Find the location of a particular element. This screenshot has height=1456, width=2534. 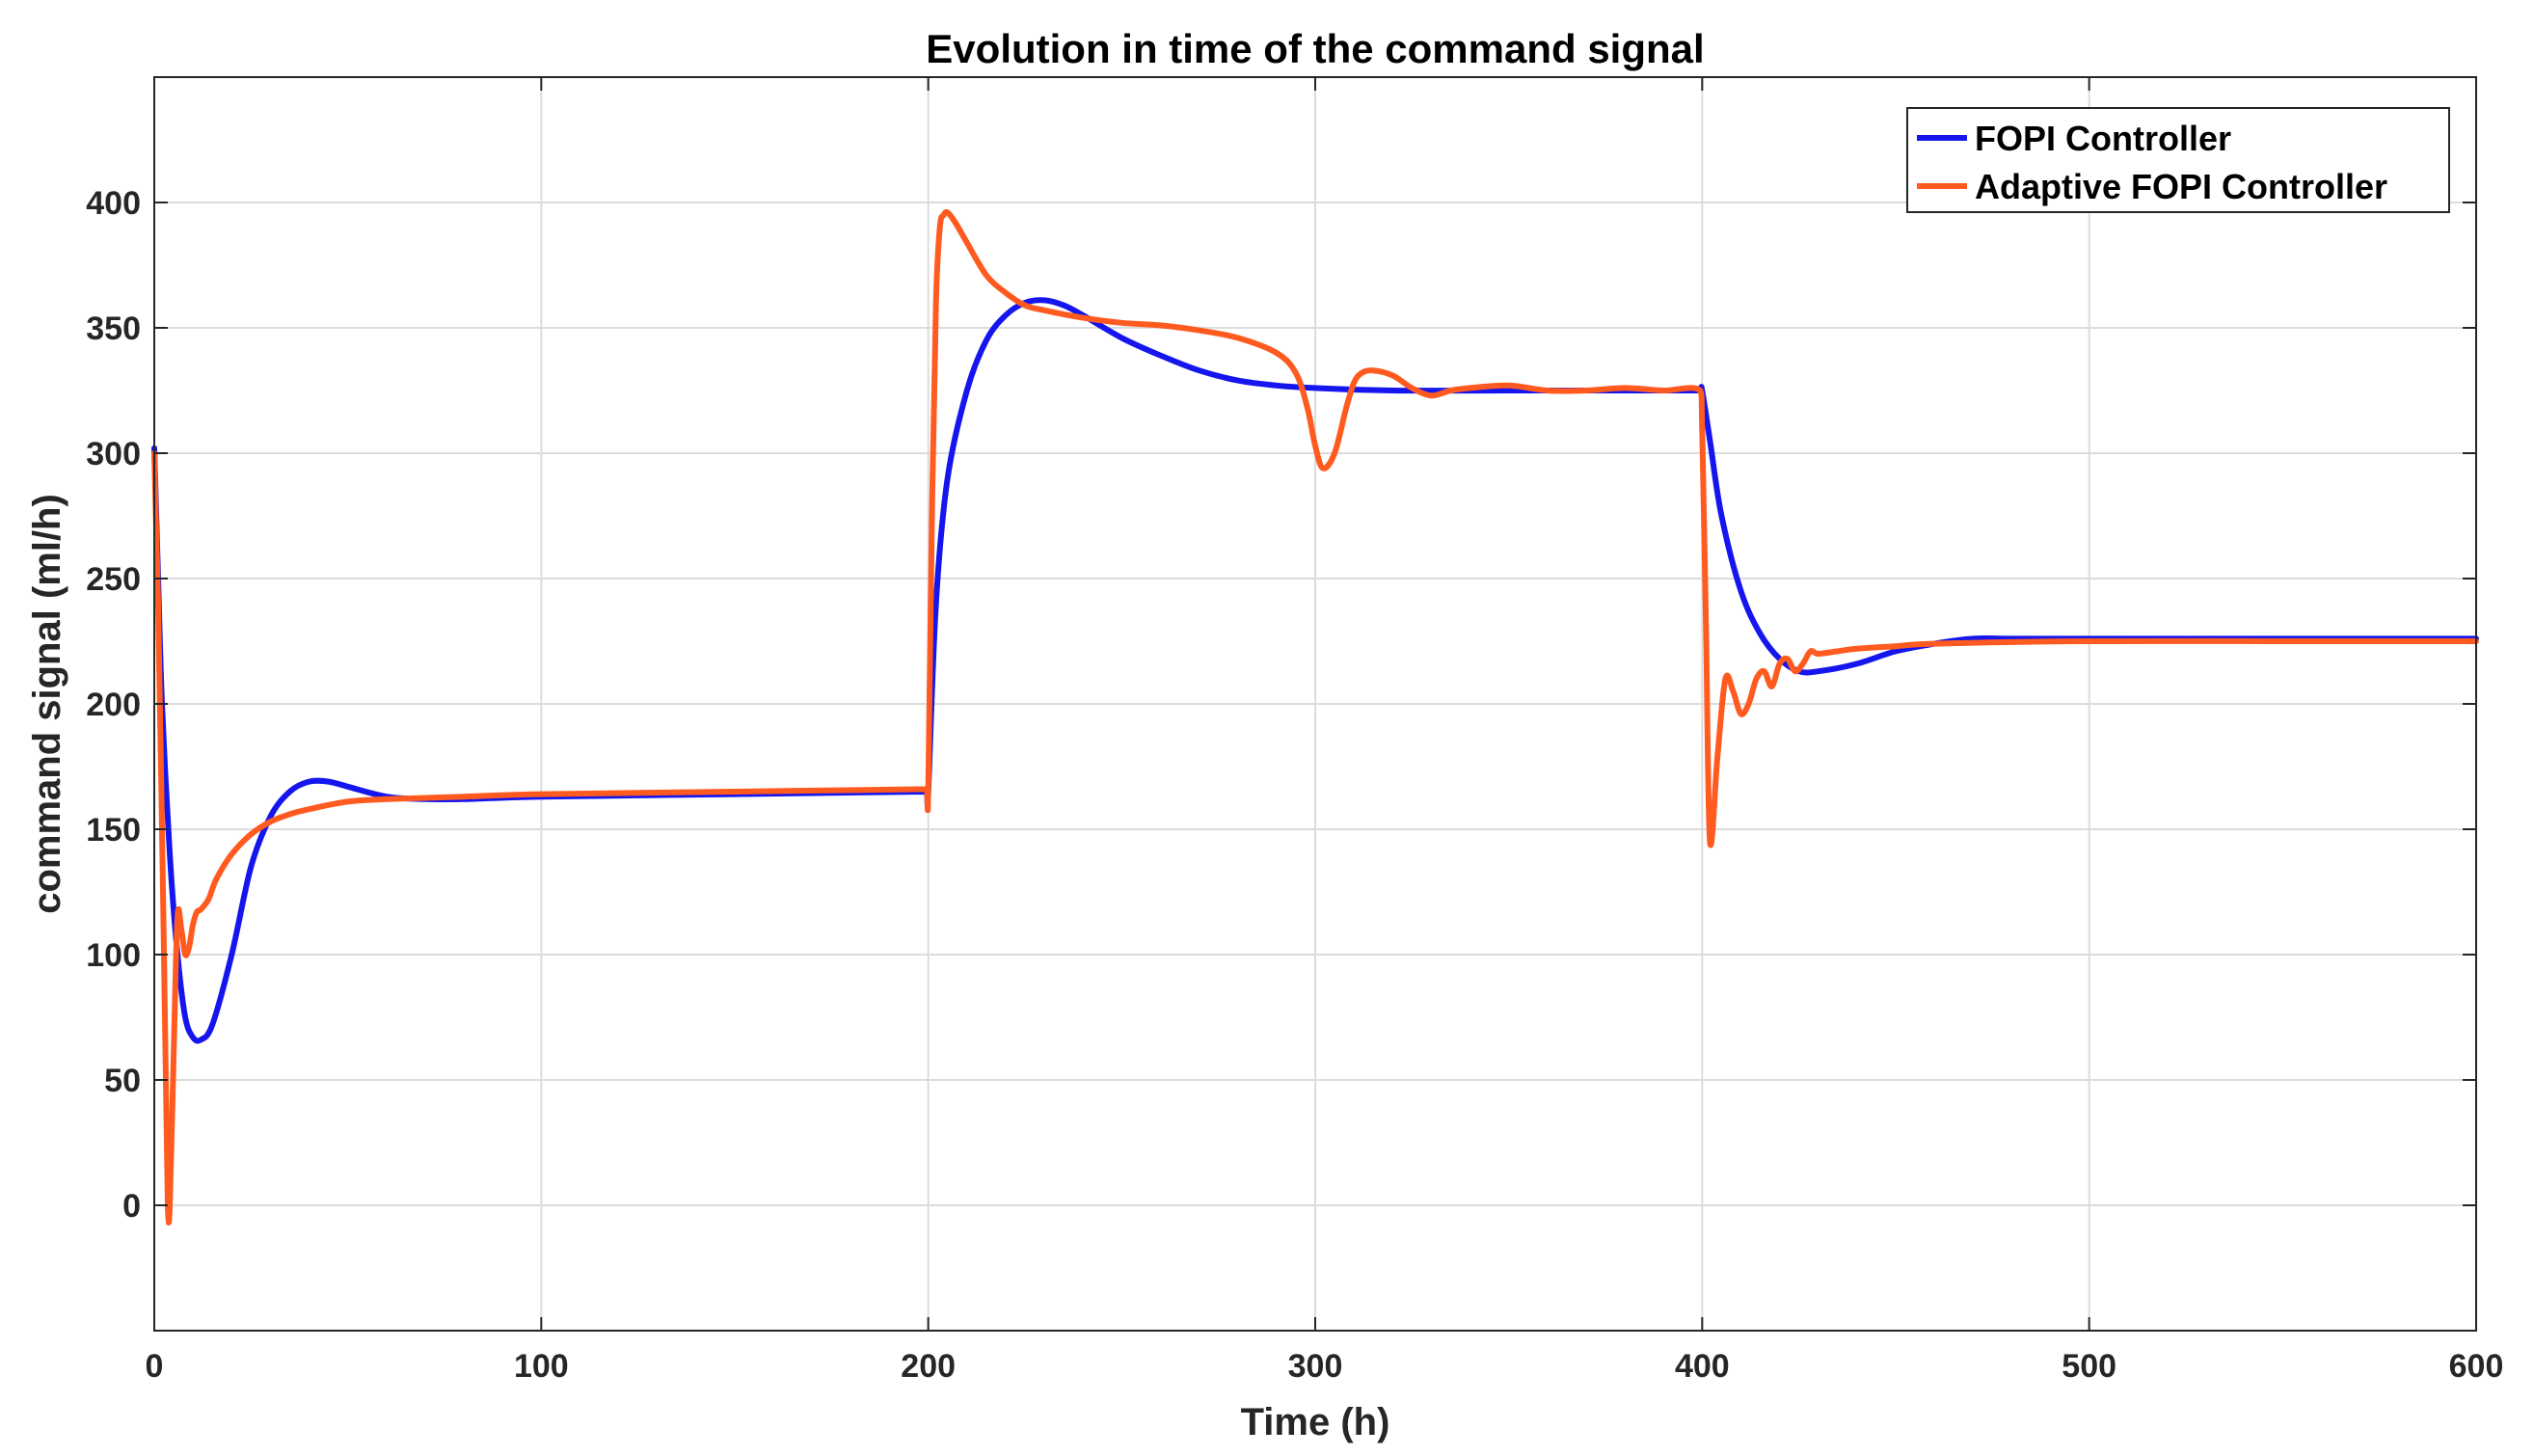

y-tick-label: 0 is located at coordinates (131, 1206).